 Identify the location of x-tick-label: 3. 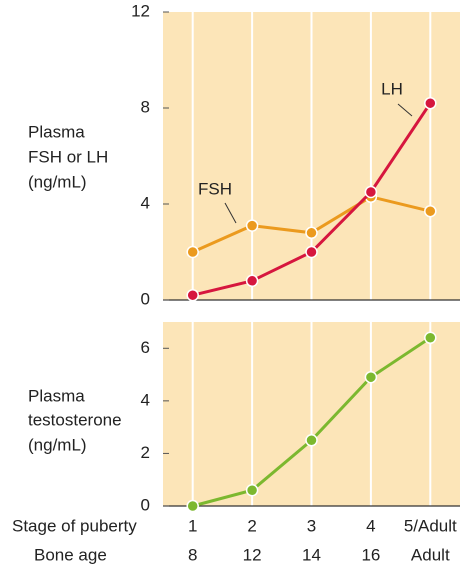
(311, 525).